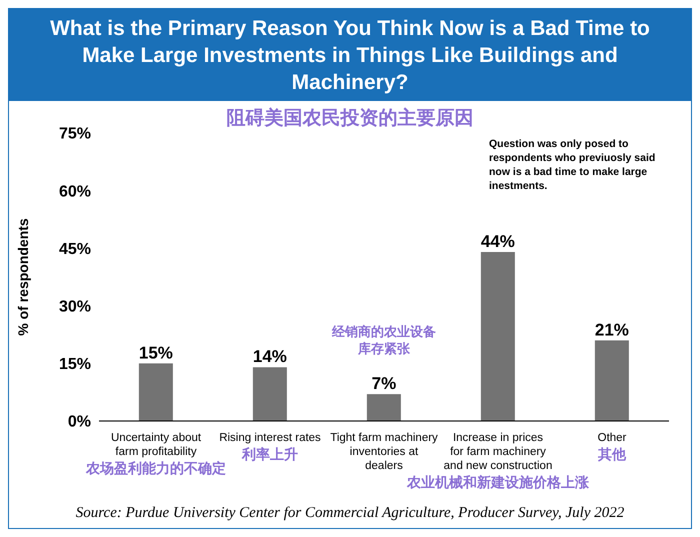 The height and width of the screenshot is (537, 700). Describe the element at coordinates (572, 165) in the screenshot. I see `annotation: Question was only posed to respondents who previuosly said now is a bad time to make large inestments.` at that location.